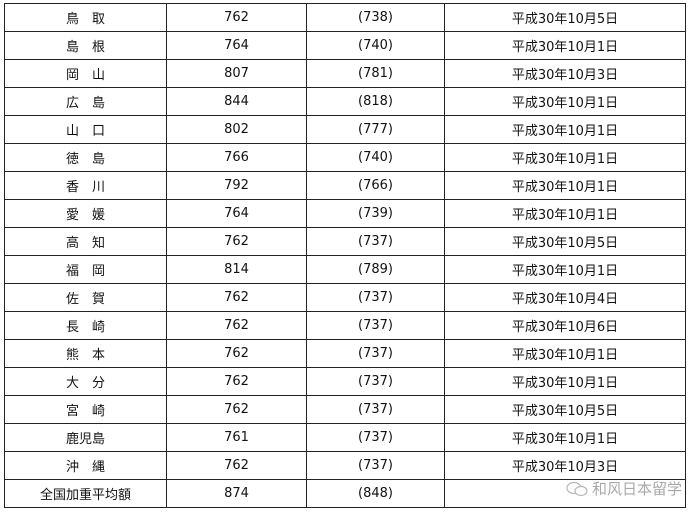 This screenshot has width=690, height=512. I want to click on prefecture-cell: 島 根, so click(85, 45).